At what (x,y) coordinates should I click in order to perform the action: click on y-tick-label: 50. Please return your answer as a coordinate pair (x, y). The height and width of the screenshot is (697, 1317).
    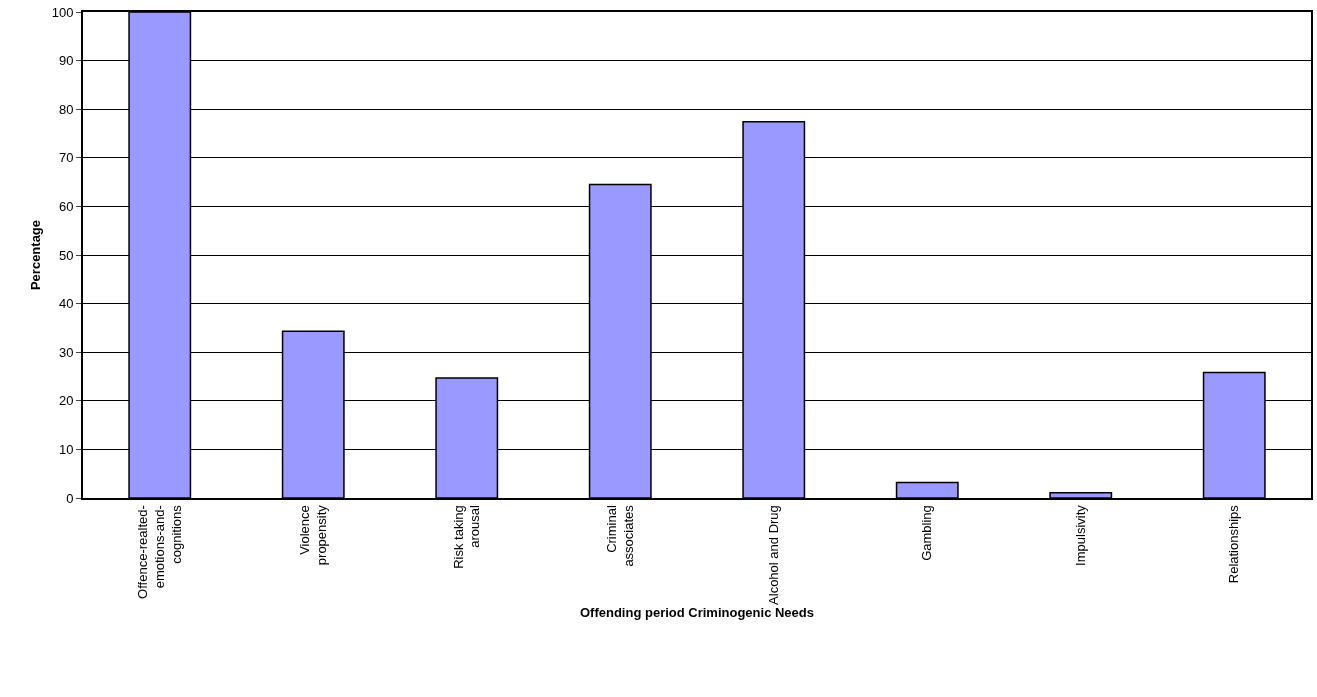
    Looking at the image, I should click on (66, 255).